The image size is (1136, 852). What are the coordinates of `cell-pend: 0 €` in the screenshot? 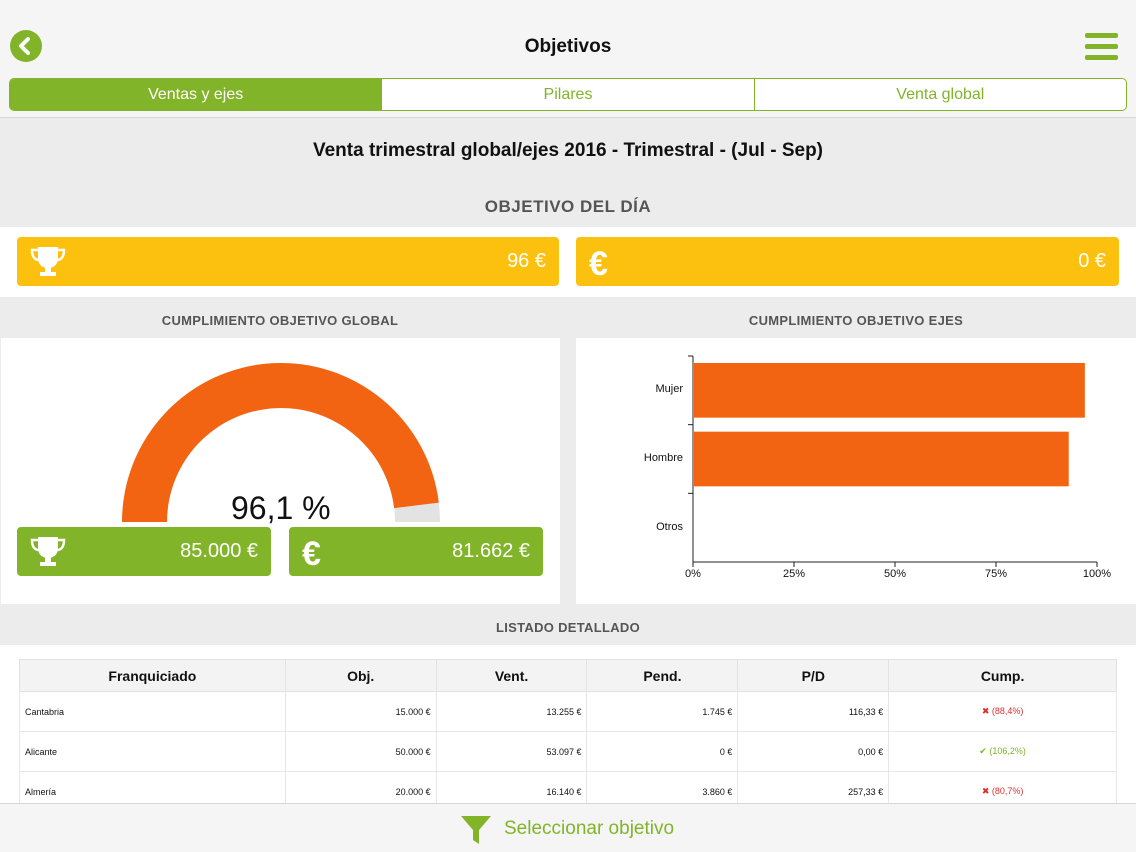 It's located at (662, 751).